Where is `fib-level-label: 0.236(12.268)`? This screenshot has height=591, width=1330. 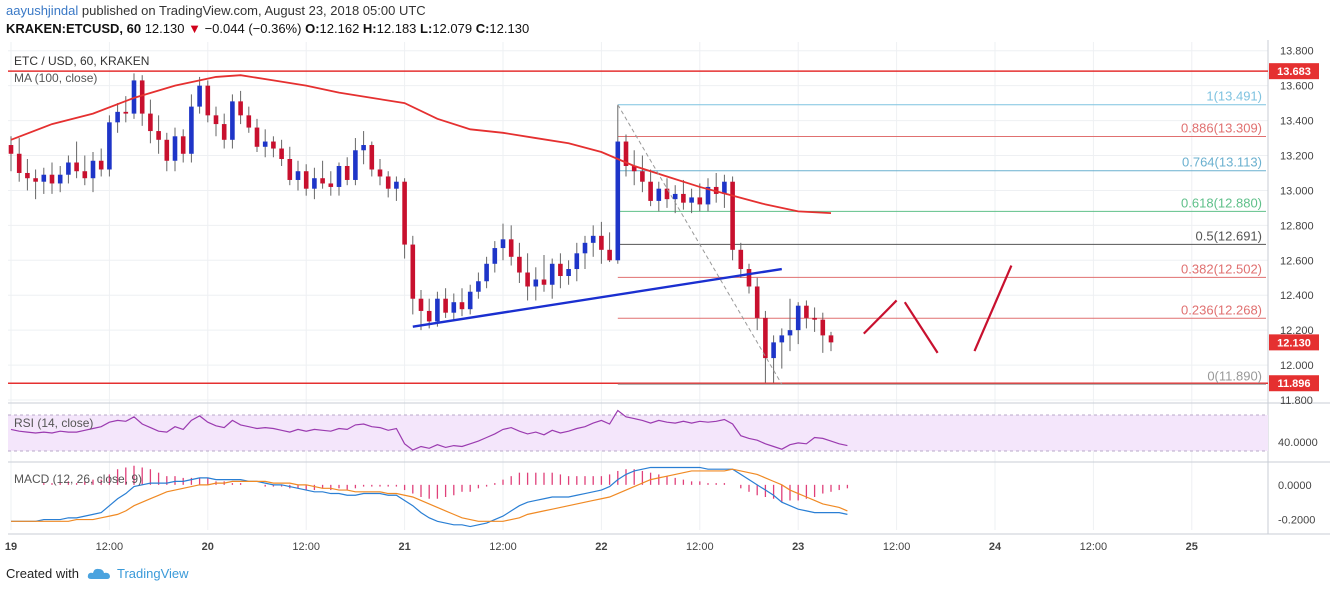
fib-level-label: 0.236(12.268) is located at coordinates (1221, 309).